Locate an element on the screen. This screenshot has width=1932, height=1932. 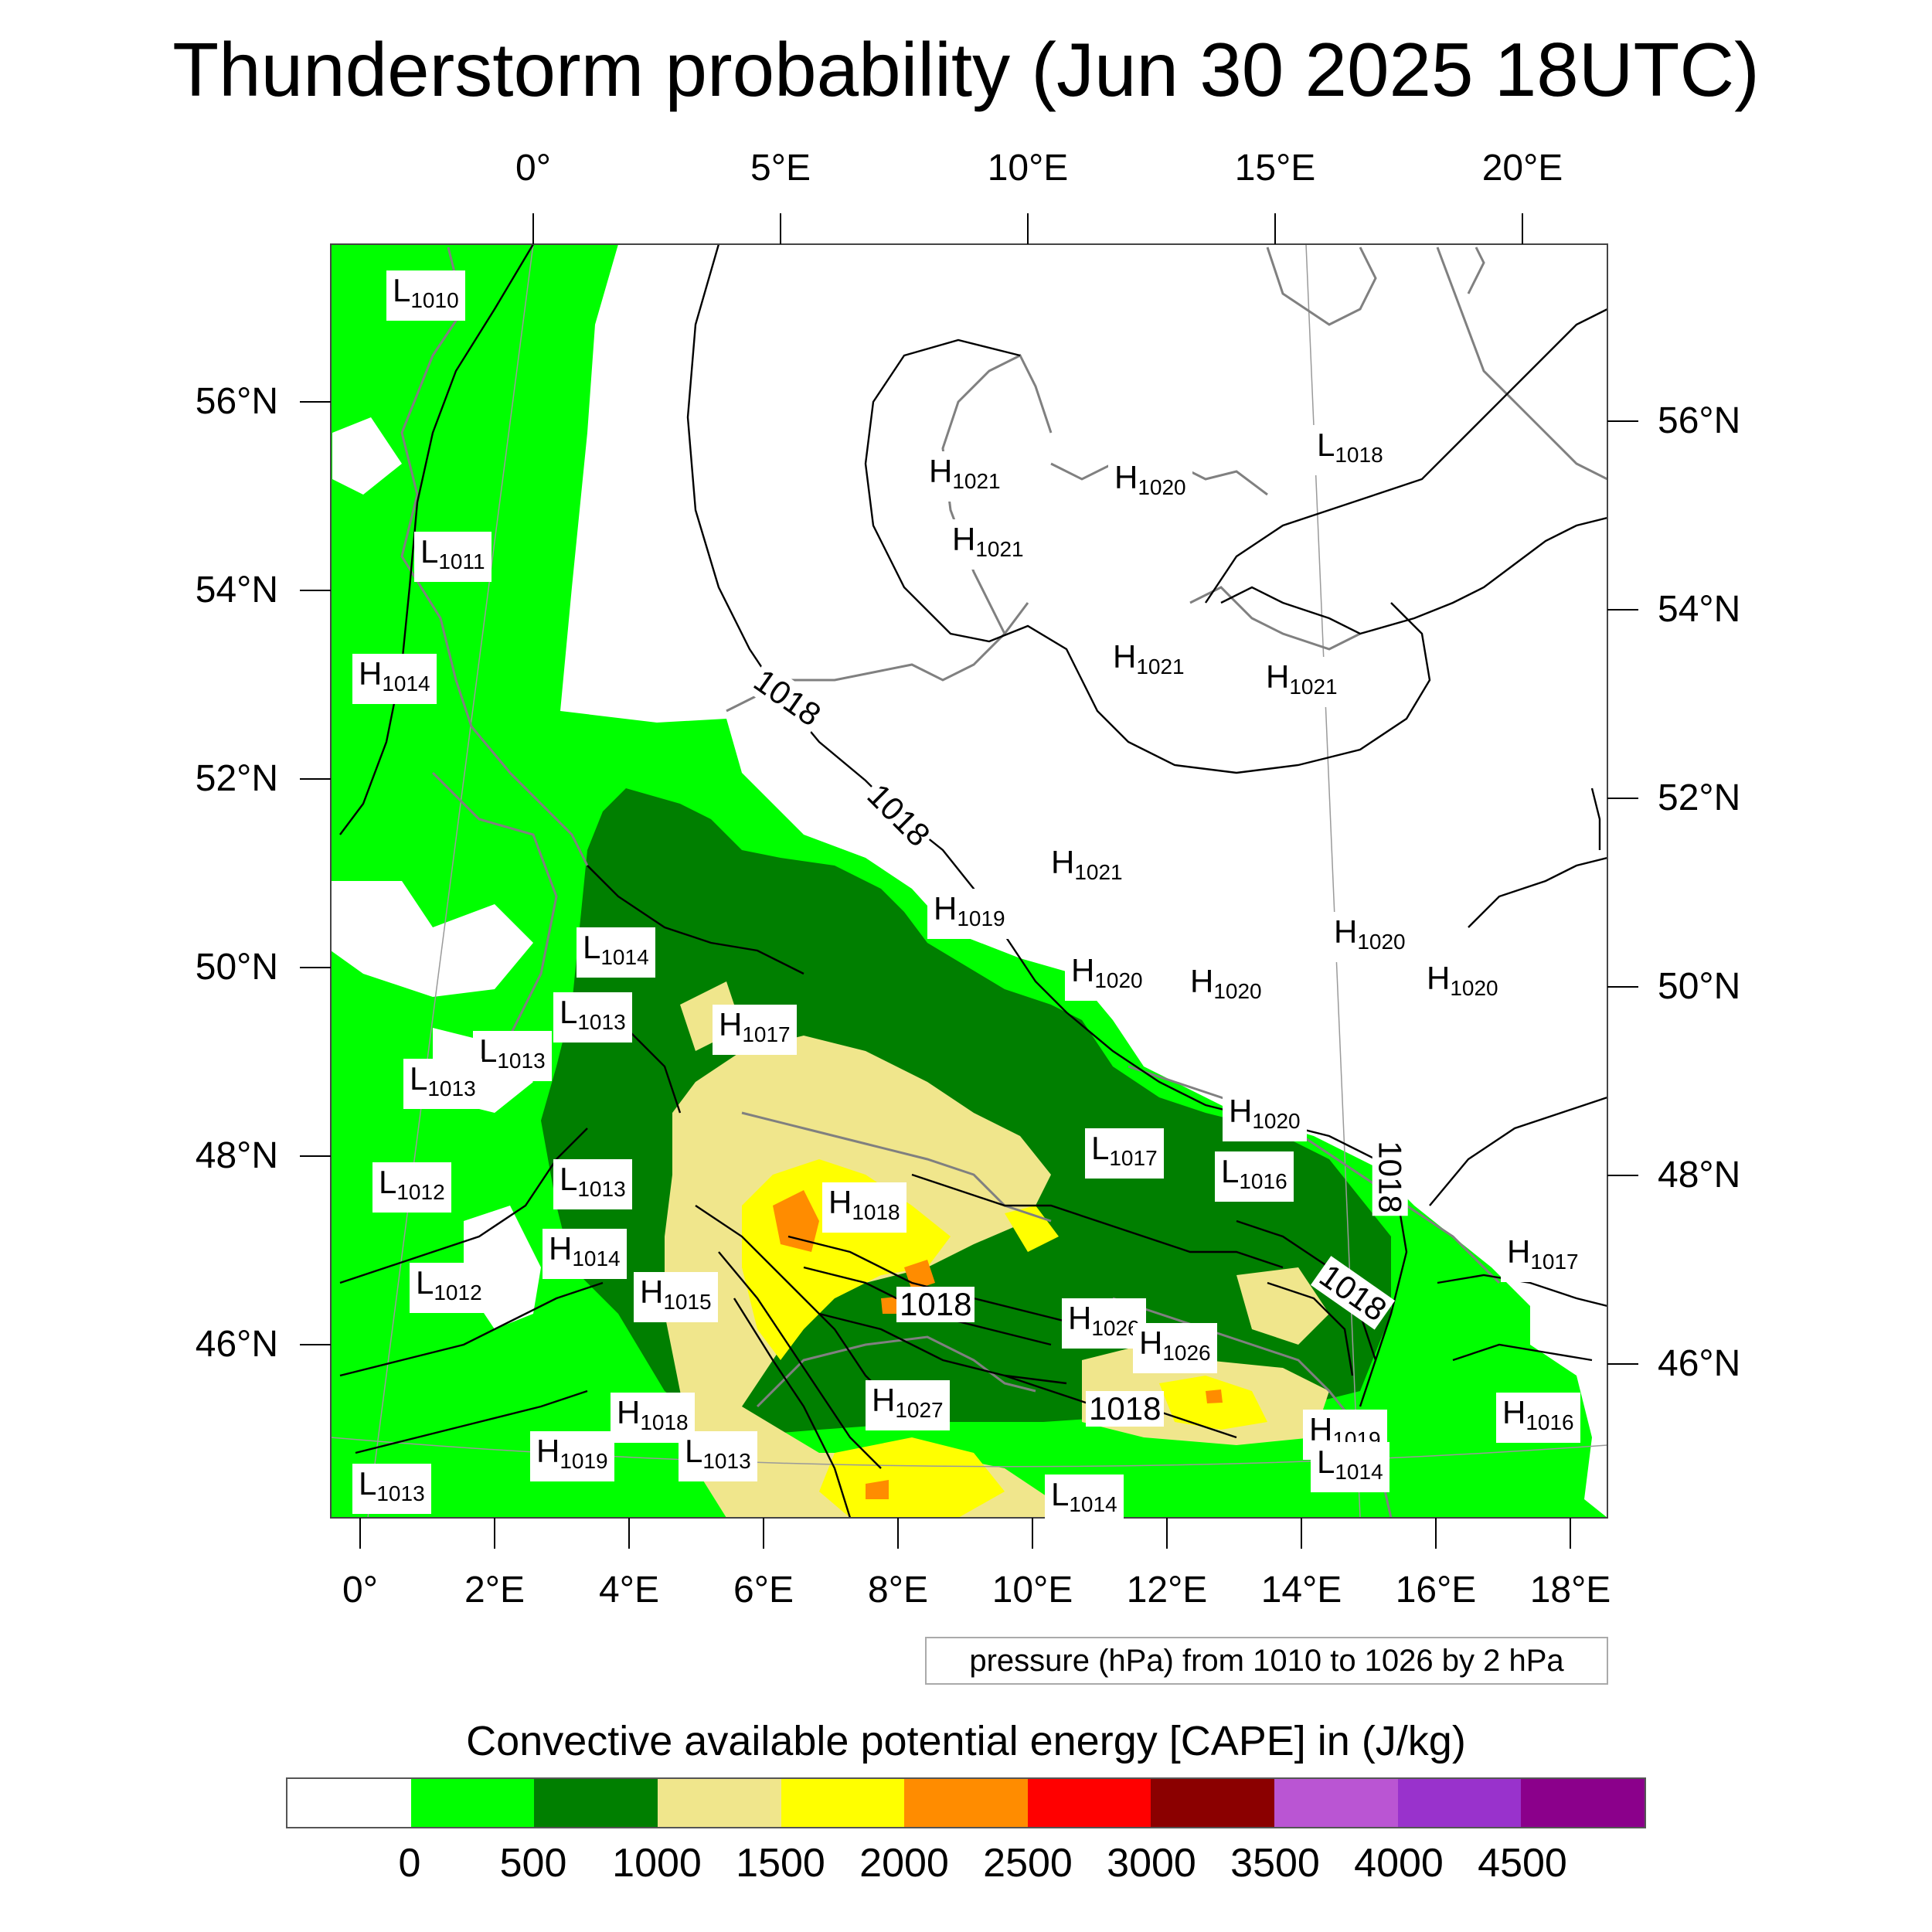
right-lat-label: 48°N is located at coordinates (1700, 1176).